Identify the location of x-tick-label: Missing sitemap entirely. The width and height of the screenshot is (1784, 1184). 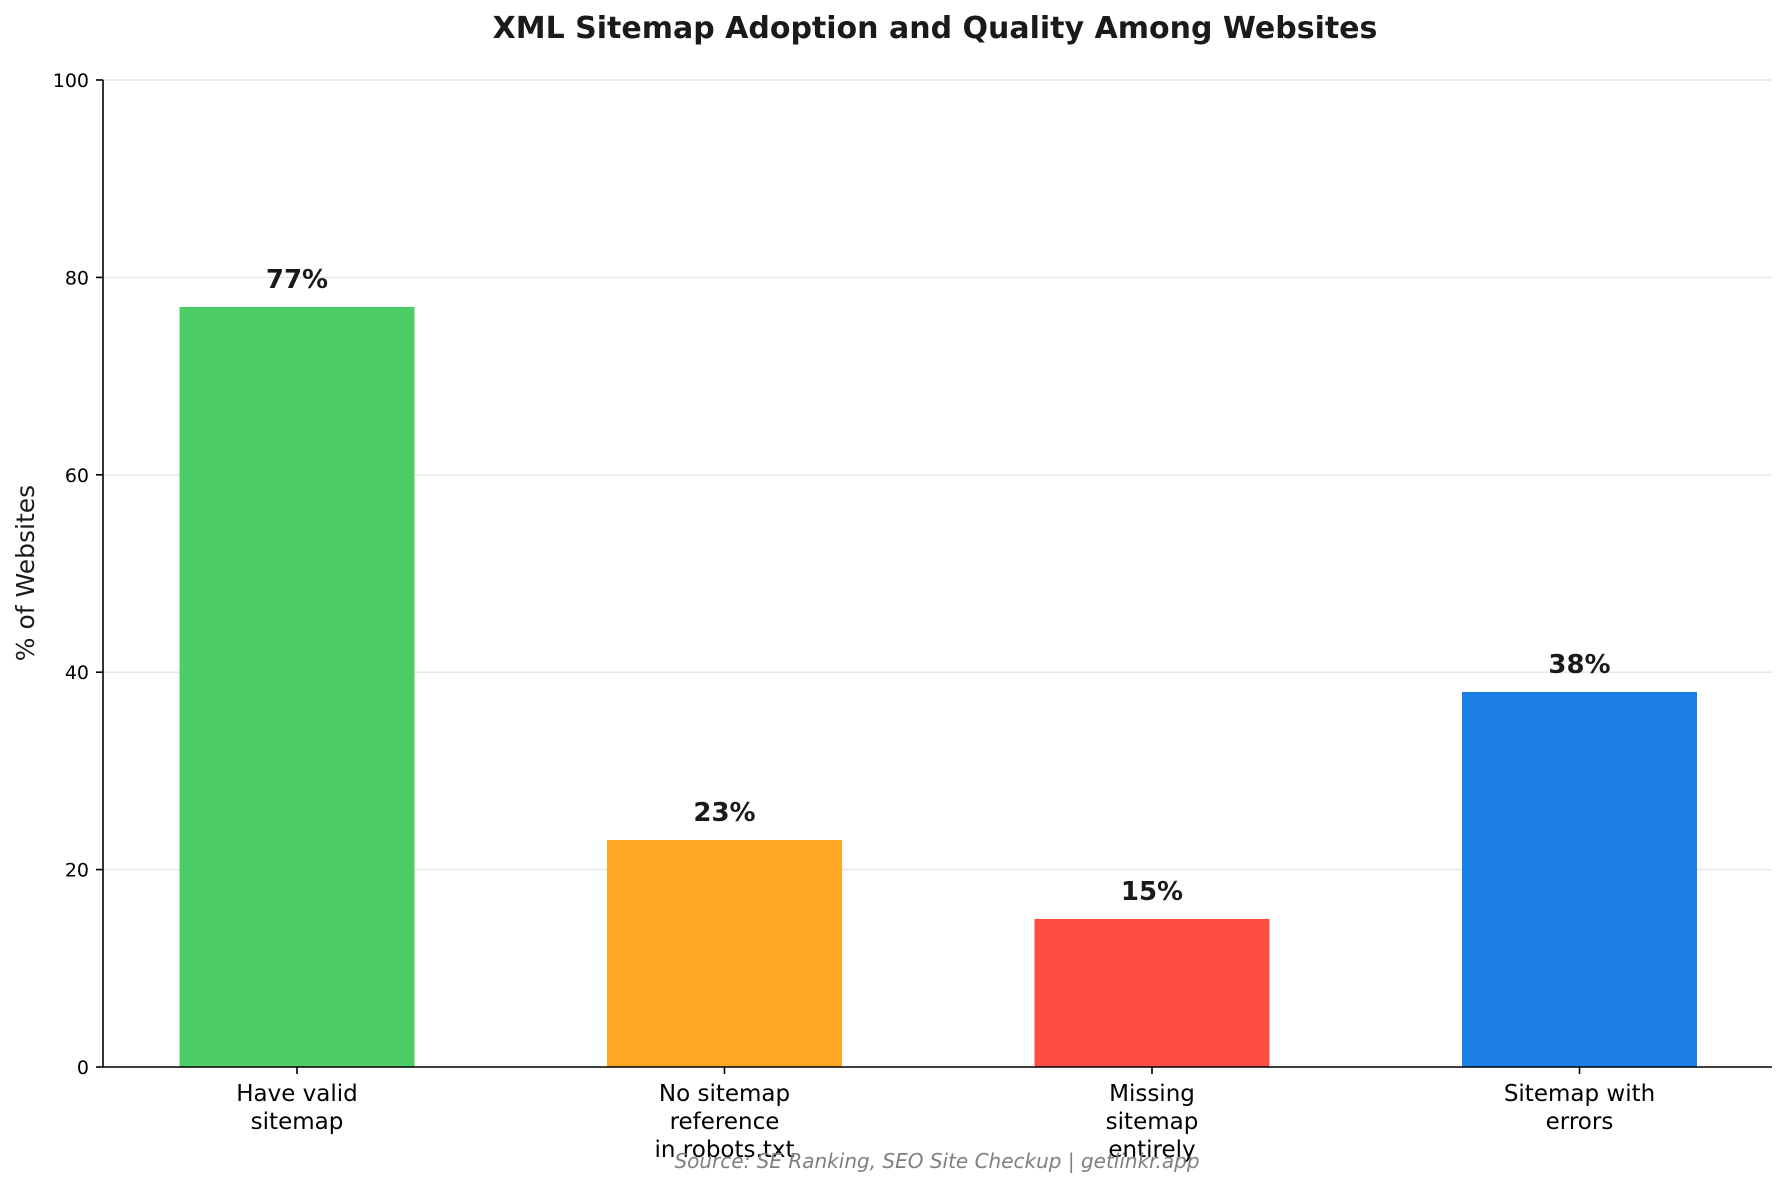
(1152, 1122).